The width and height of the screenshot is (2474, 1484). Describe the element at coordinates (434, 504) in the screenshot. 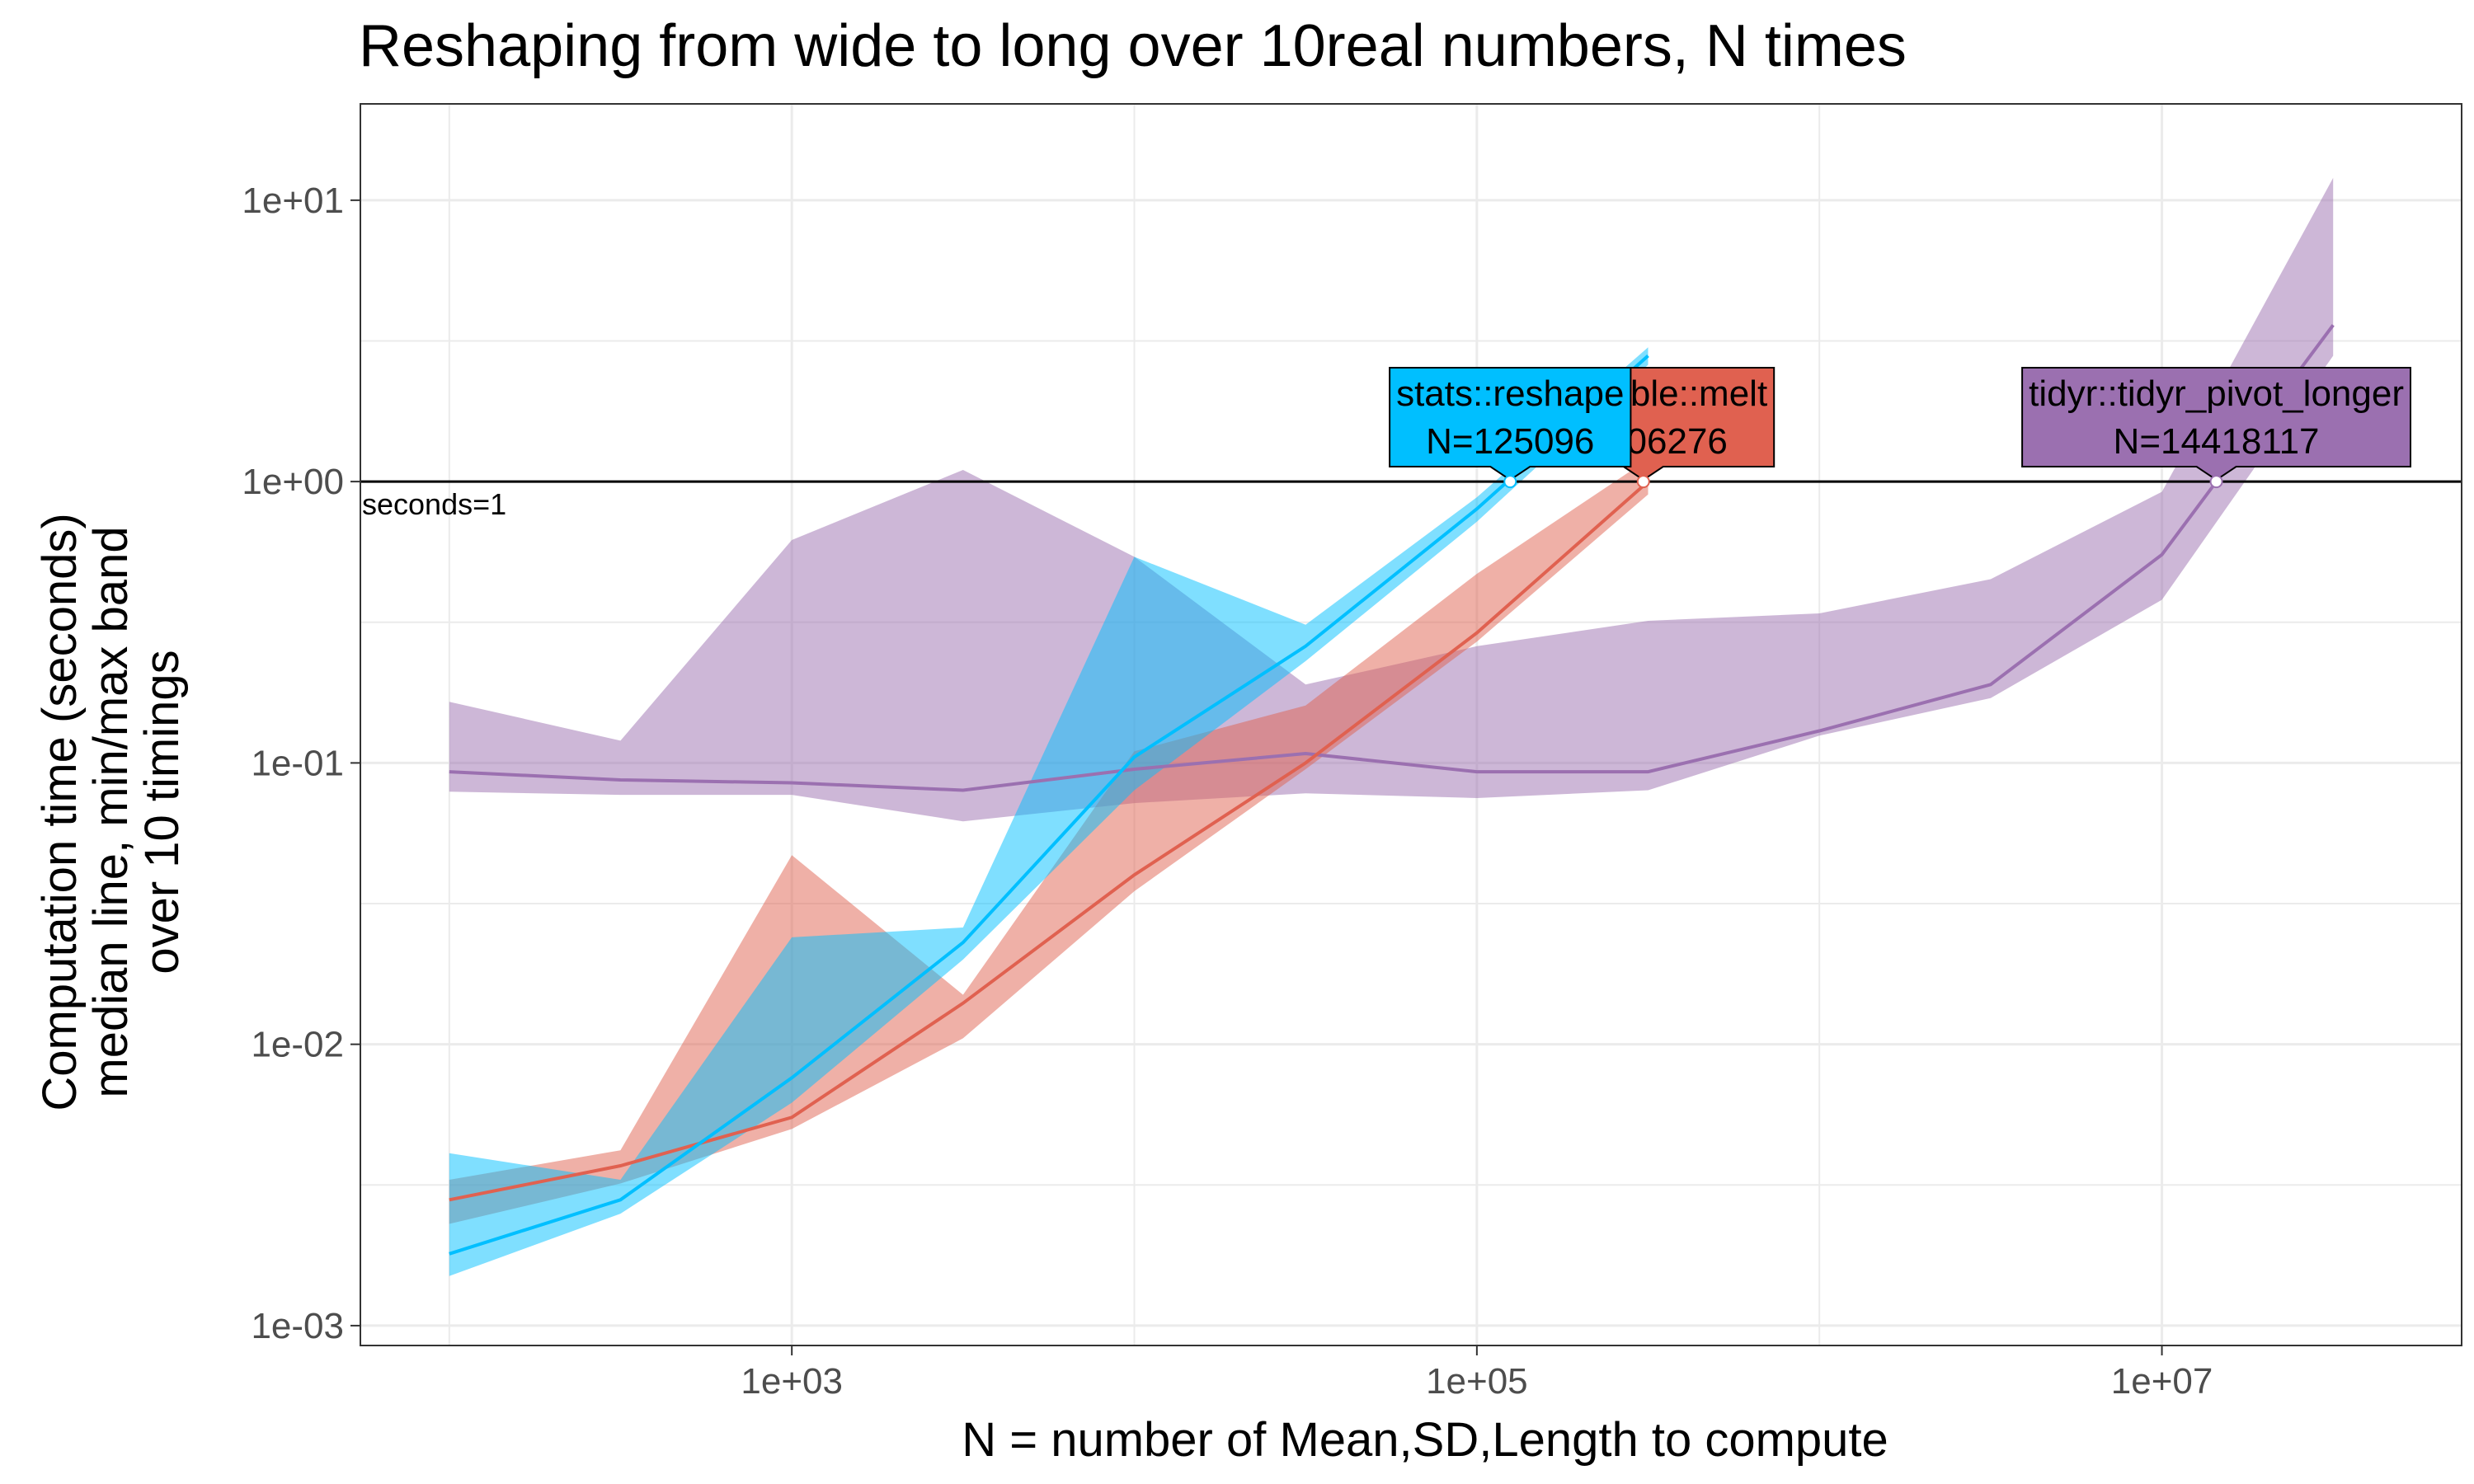

I see `reference-line-label: seconds=1` at that location.